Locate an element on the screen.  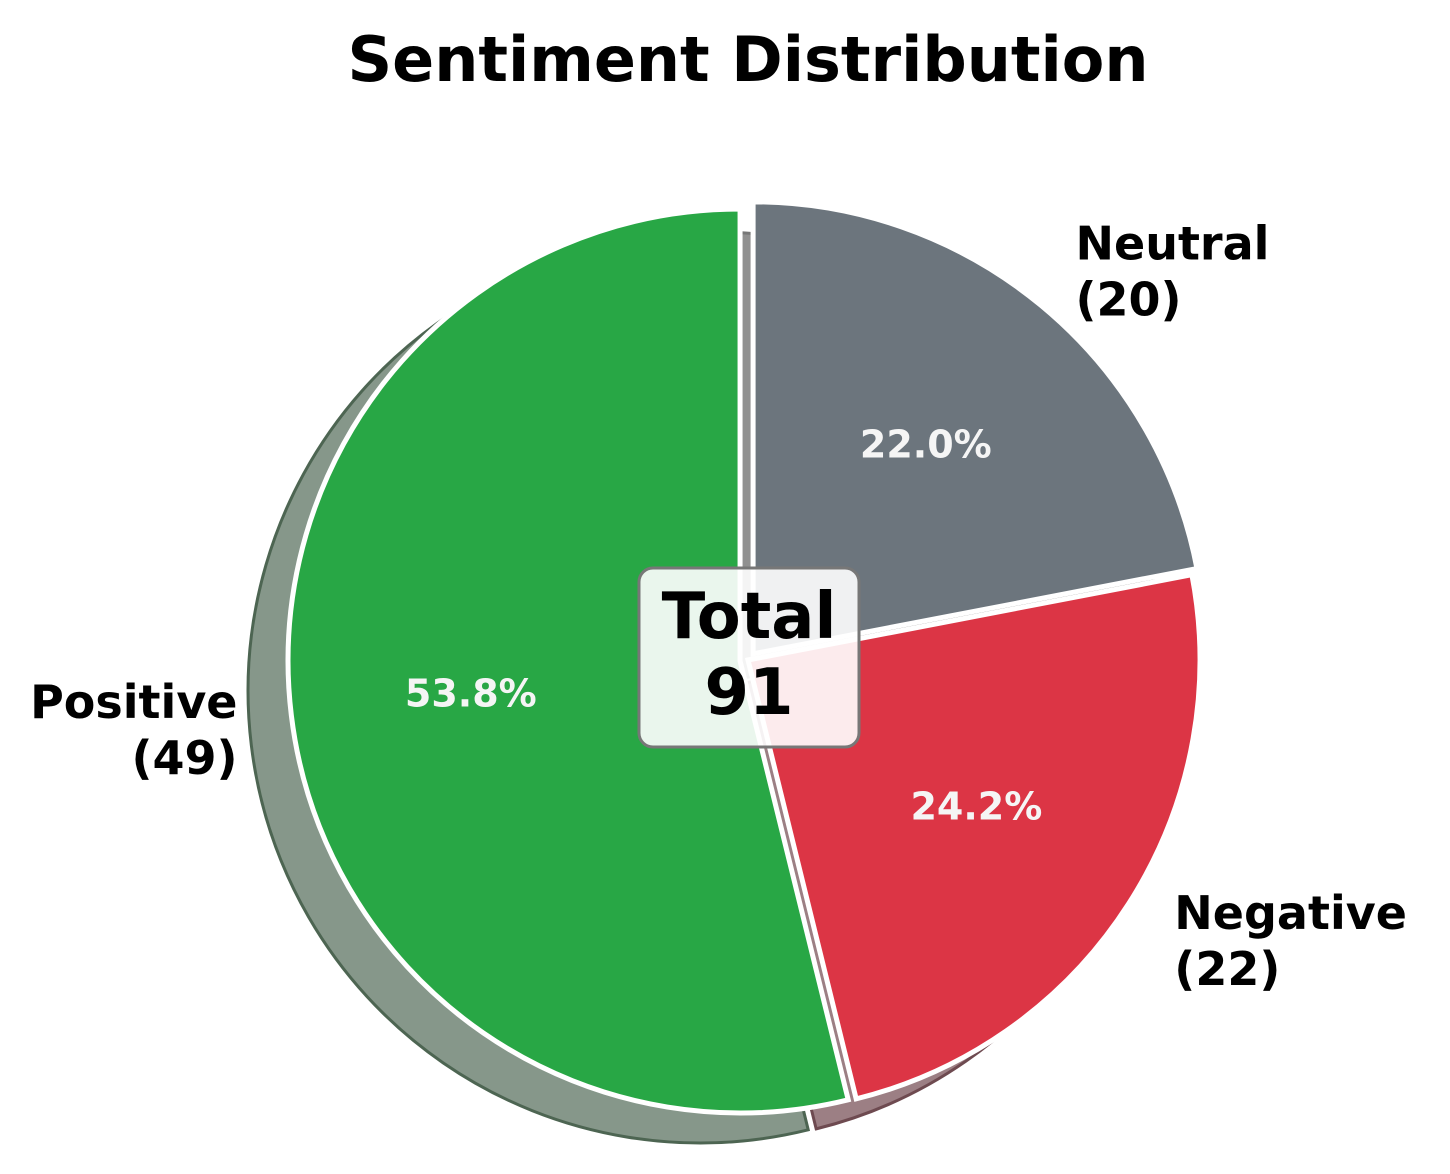
total-label: Total is located at coordinates (749, 617).